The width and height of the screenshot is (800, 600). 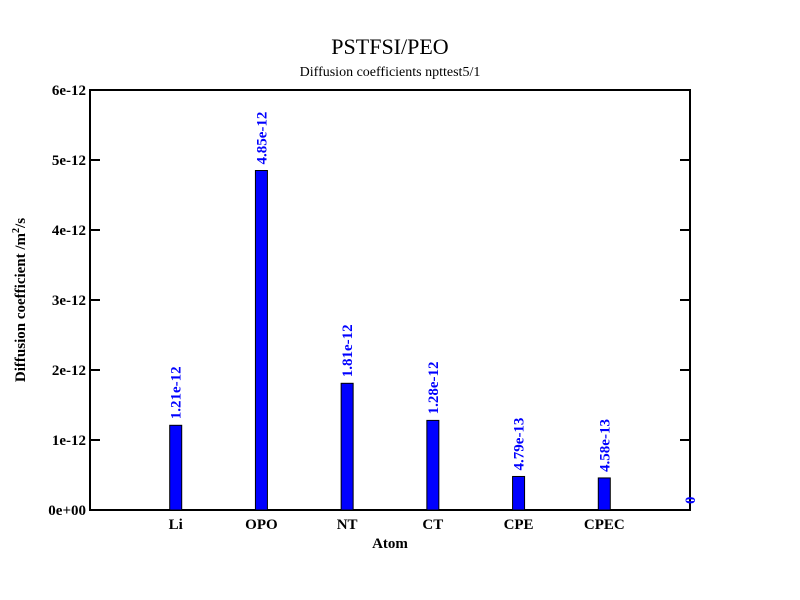 I want to click on x-tick-label: Li, so click(x=176, y=525).